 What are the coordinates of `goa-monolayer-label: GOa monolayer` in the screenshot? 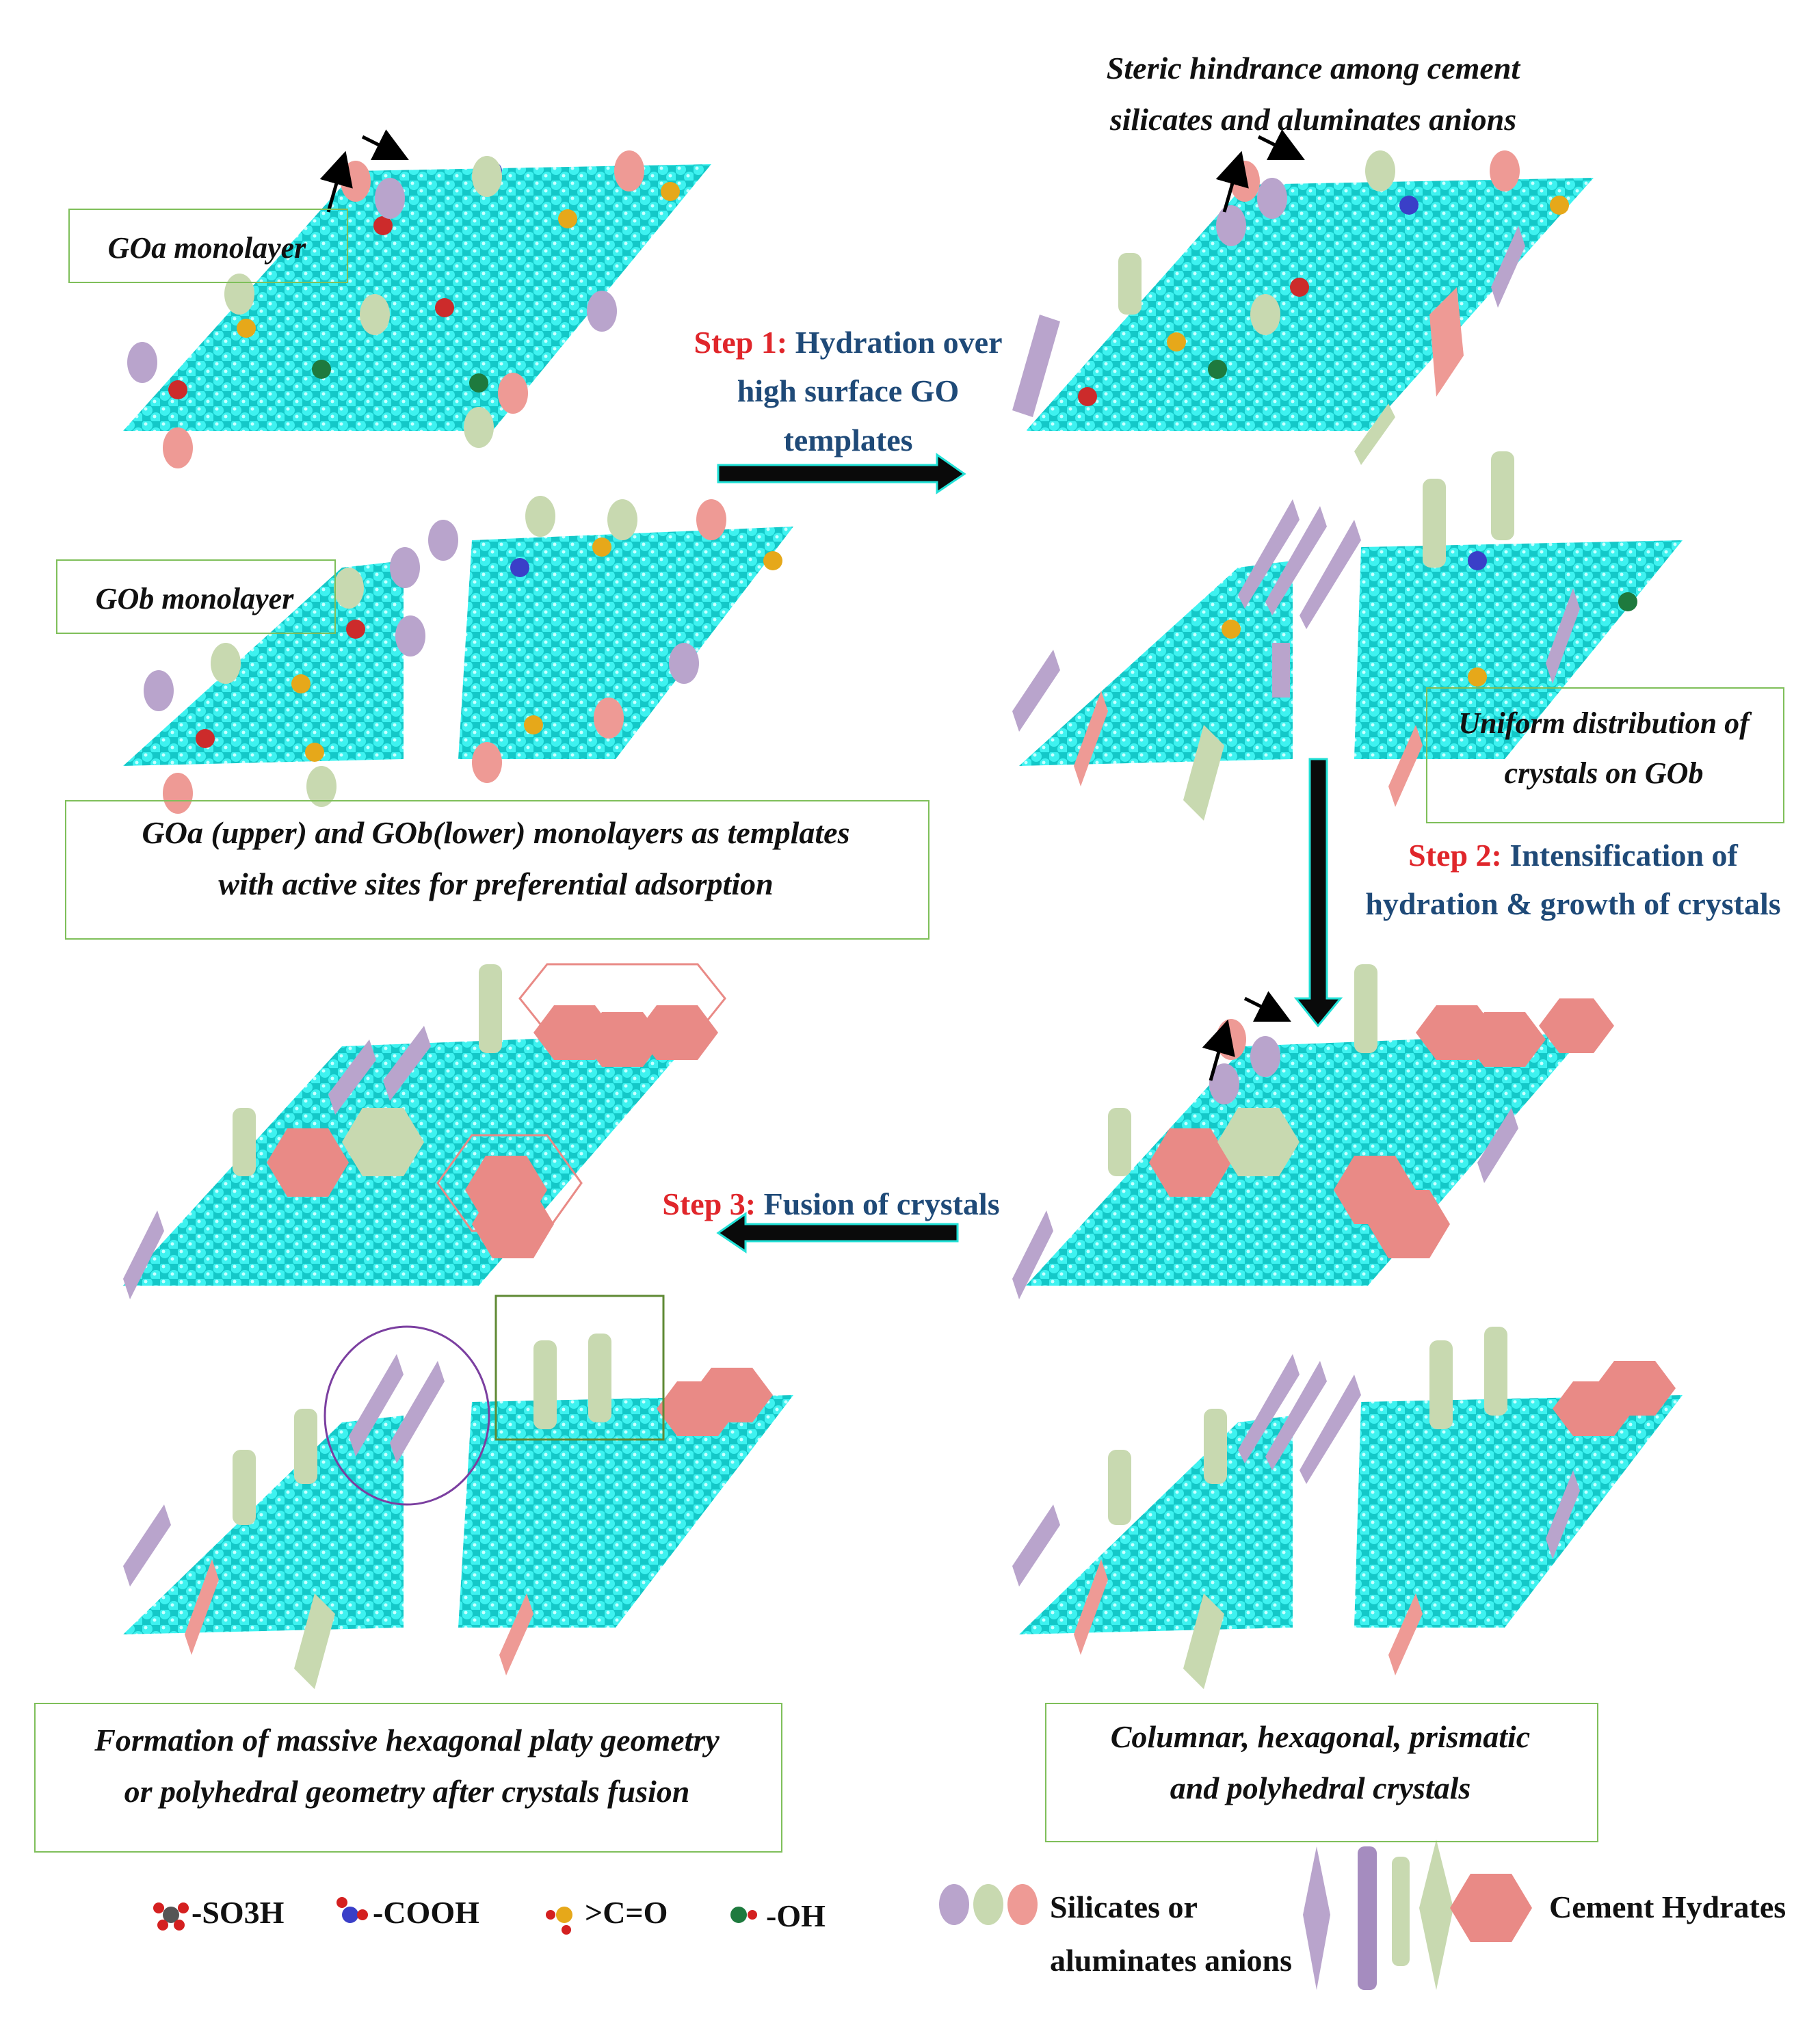 It's located at (206, 248).